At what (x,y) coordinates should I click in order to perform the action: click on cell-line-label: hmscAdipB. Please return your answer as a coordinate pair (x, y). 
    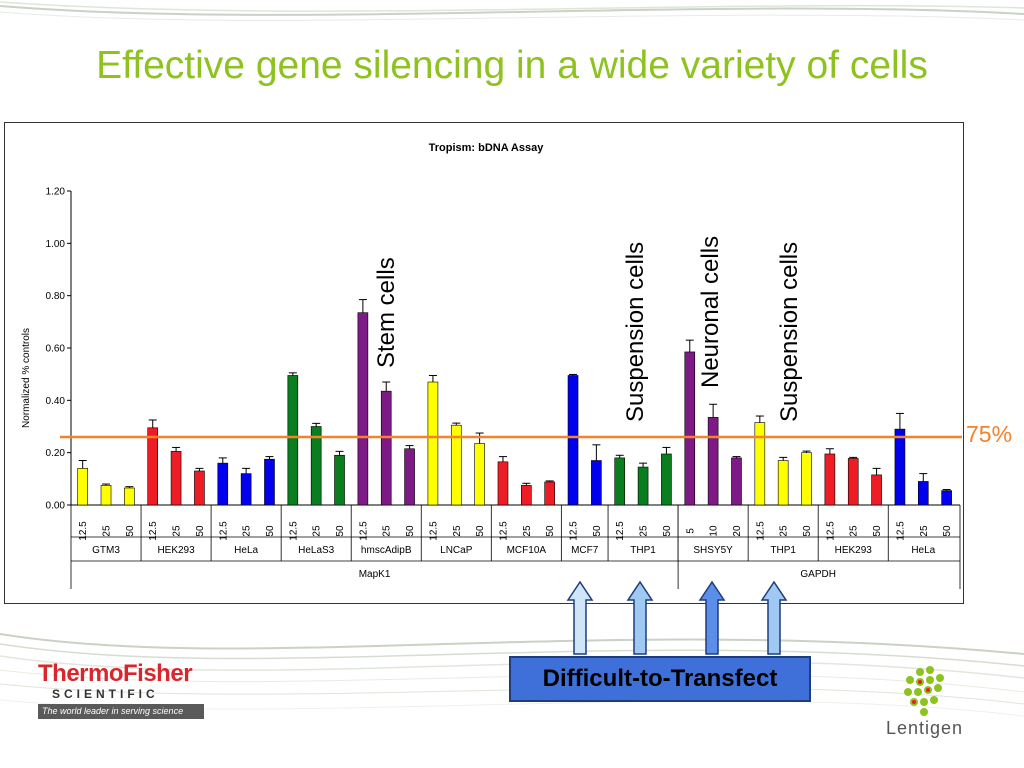
    Looking at the image, I should click on (386, 550).